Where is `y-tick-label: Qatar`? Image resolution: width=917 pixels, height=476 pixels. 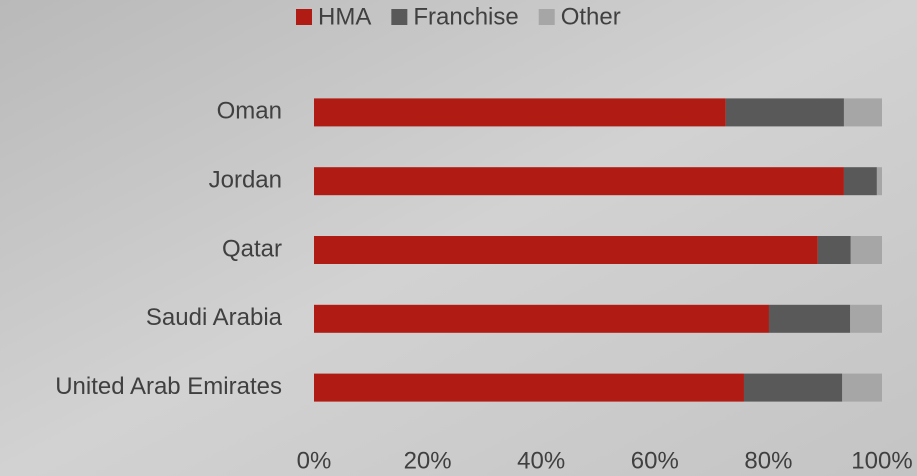 y-tick-label: Qatar is located at coordinates (252, 248).